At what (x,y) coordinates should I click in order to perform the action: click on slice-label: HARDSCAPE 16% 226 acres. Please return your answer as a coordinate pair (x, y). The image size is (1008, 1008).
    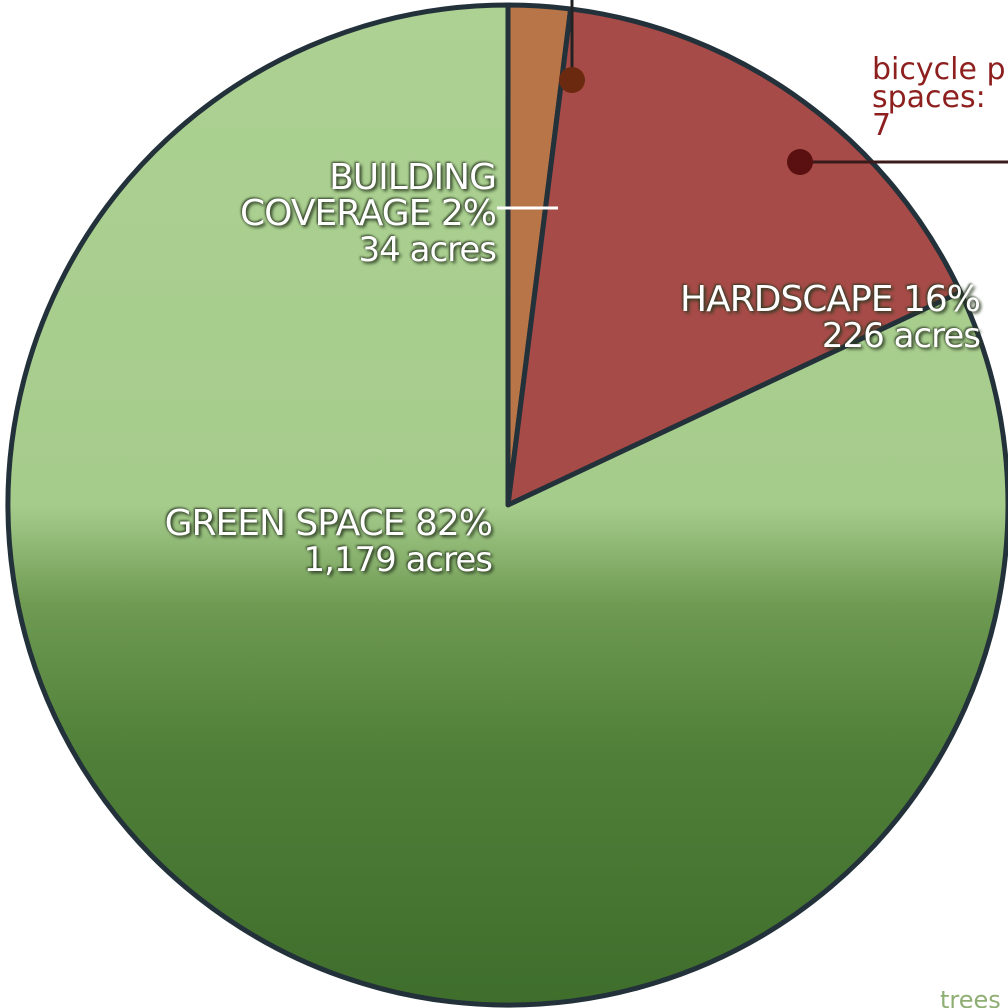
    Looking at the image, I should click on (770, 317).